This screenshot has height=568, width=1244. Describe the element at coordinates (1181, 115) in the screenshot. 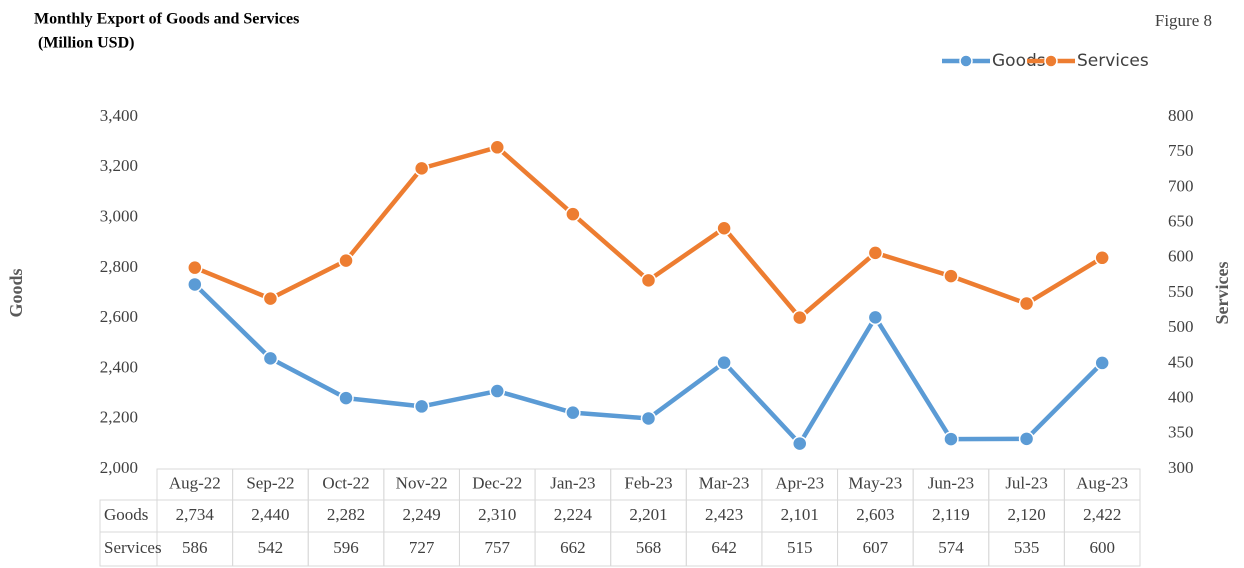

I see `y2-tick-label: 800` at that location.